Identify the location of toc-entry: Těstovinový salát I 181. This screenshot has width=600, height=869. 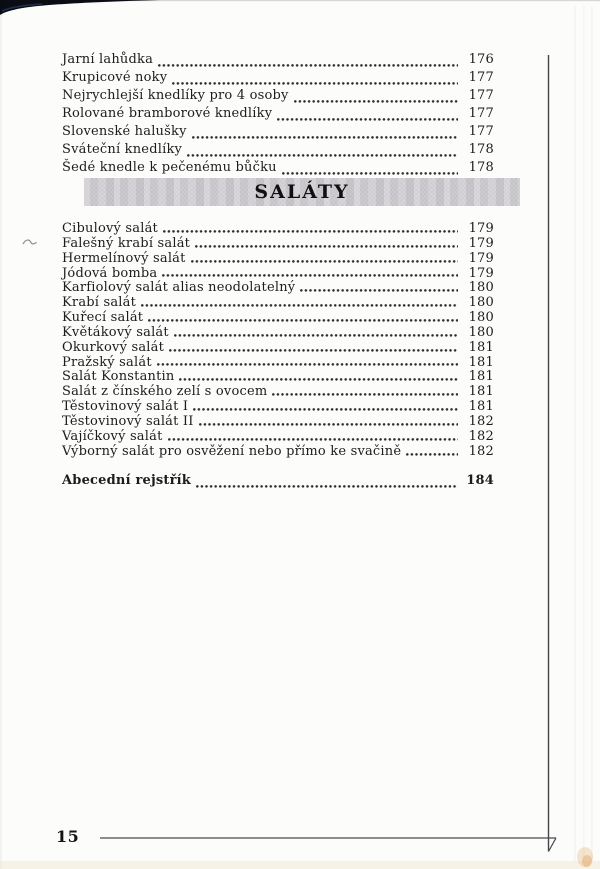
(278, 406).